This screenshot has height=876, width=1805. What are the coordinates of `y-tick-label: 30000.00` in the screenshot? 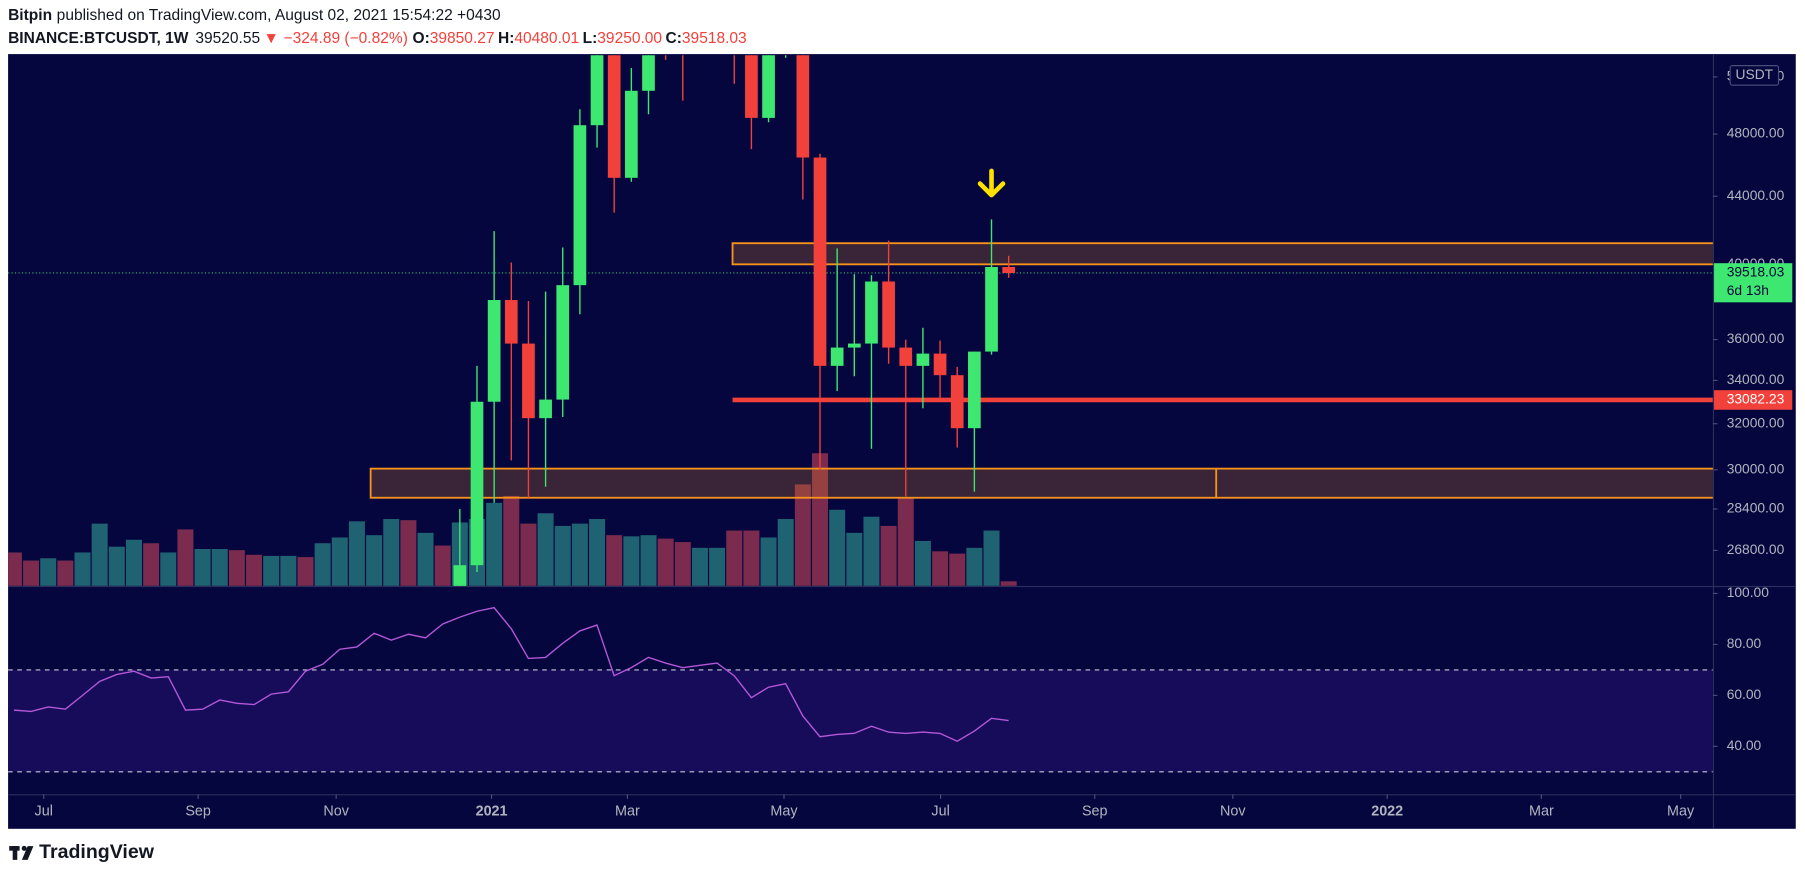 It's located at (1756, 468).